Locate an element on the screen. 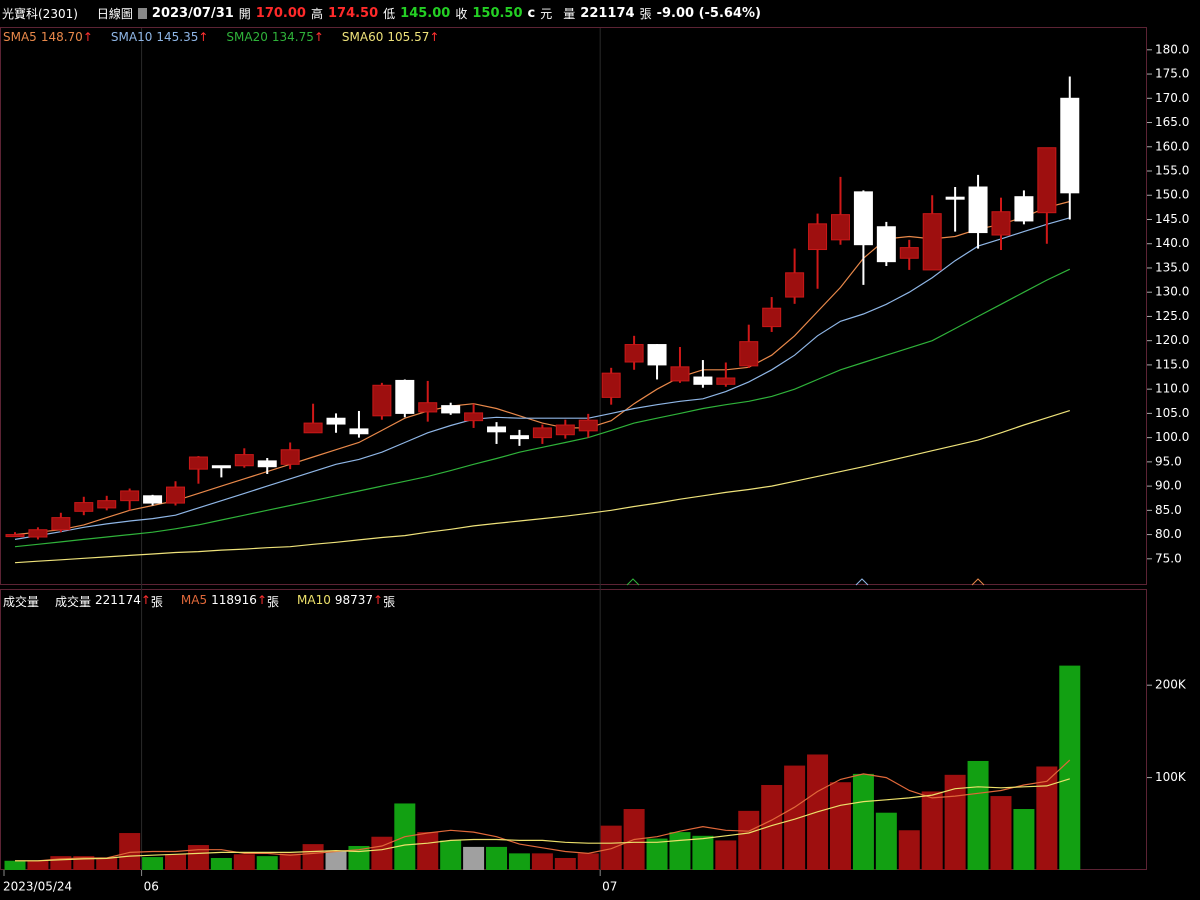  legend-entry: SMA20 134.75 ↑ is located at coordinates (275, 37).